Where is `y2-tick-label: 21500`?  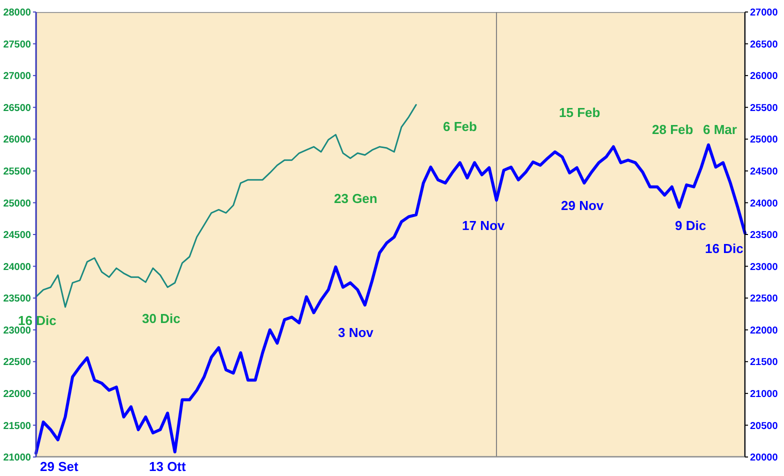 y2-tick-label: 21500 is located at coordinates (764, 362).